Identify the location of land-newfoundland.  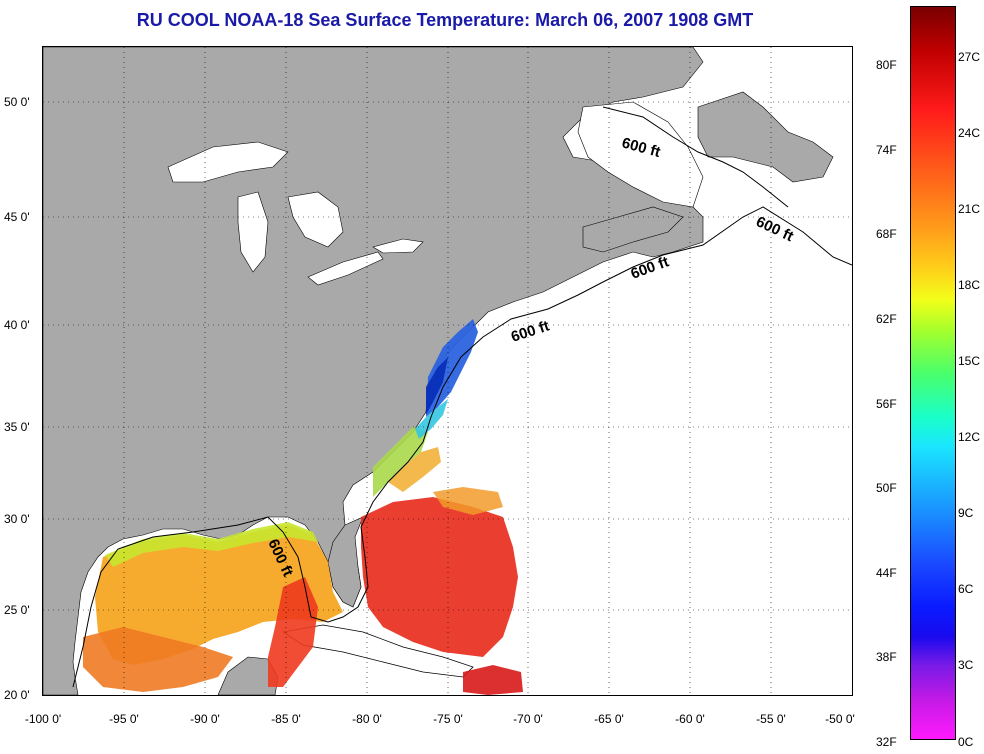
(765, 137).